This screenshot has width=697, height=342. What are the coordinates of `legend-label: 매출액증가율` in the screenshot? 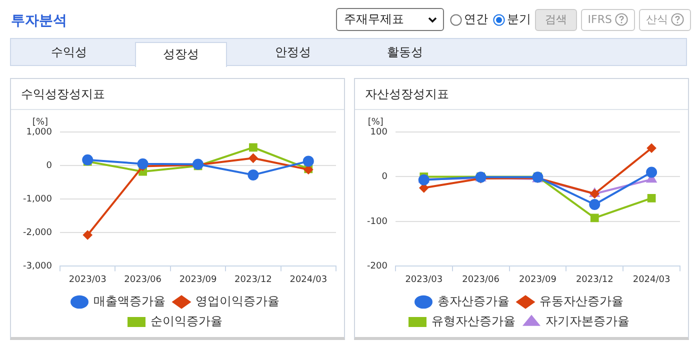 It's located at (130, 301).